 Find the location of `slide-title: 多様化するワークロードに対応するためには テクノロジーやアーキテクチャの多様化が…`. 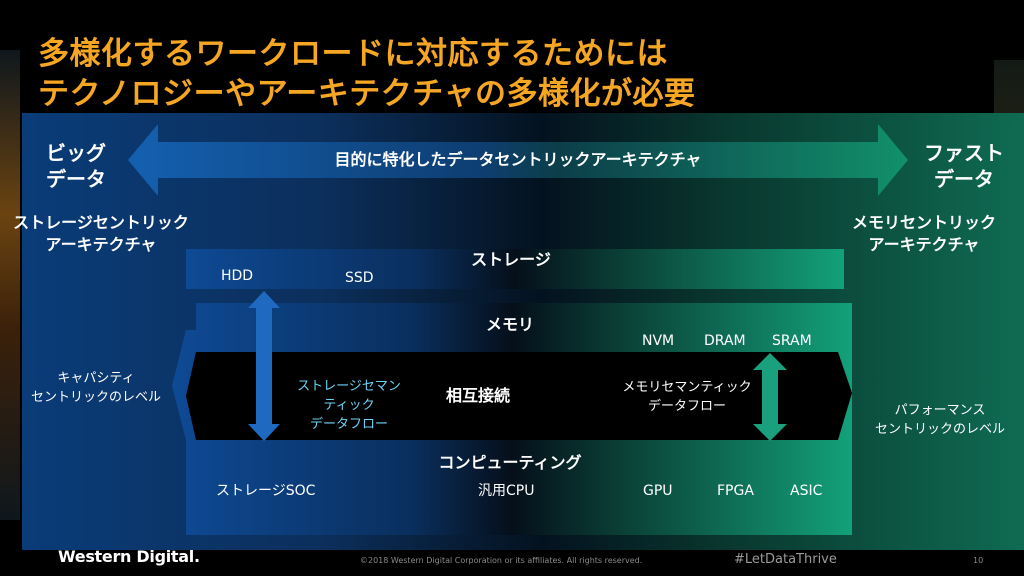

slide-title: 多様化するワークロードに対応するためには テクノロジーやアーキテクチャの多様化が… is located at coordinates (366, 74).